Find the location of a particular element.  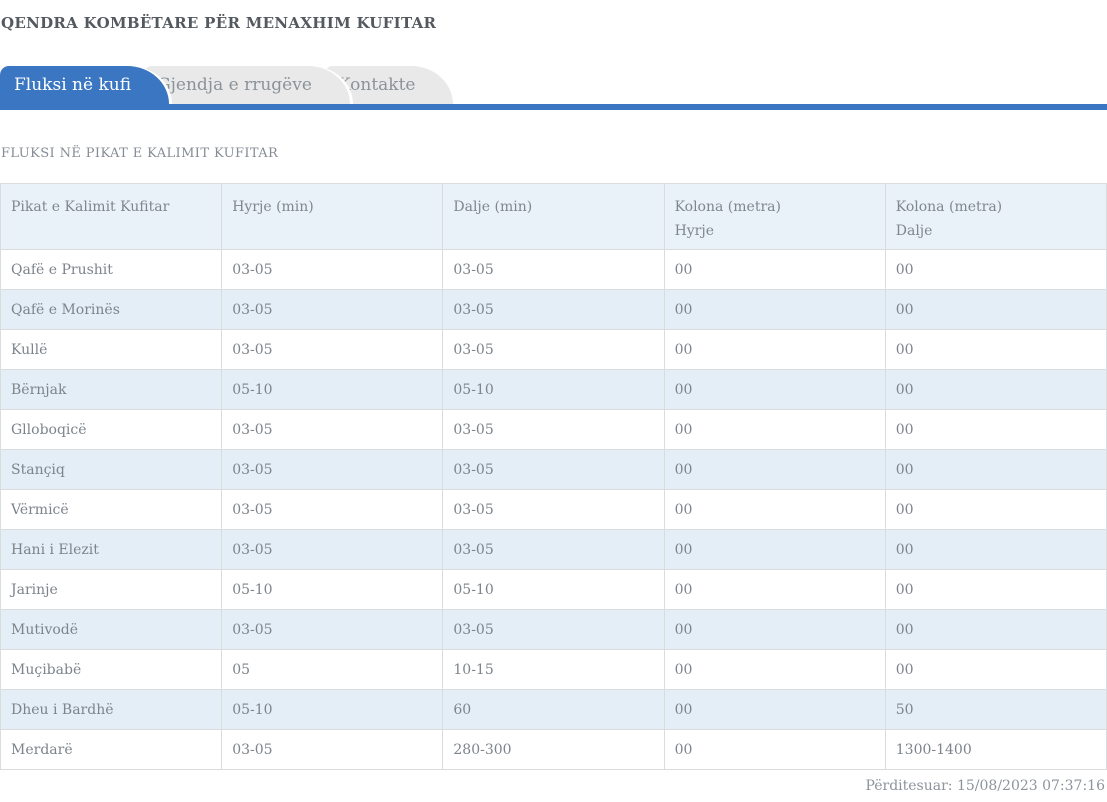

tab-fluksi-ne-kufi: Fluksi në kufi is located at coordinates (85, 85).